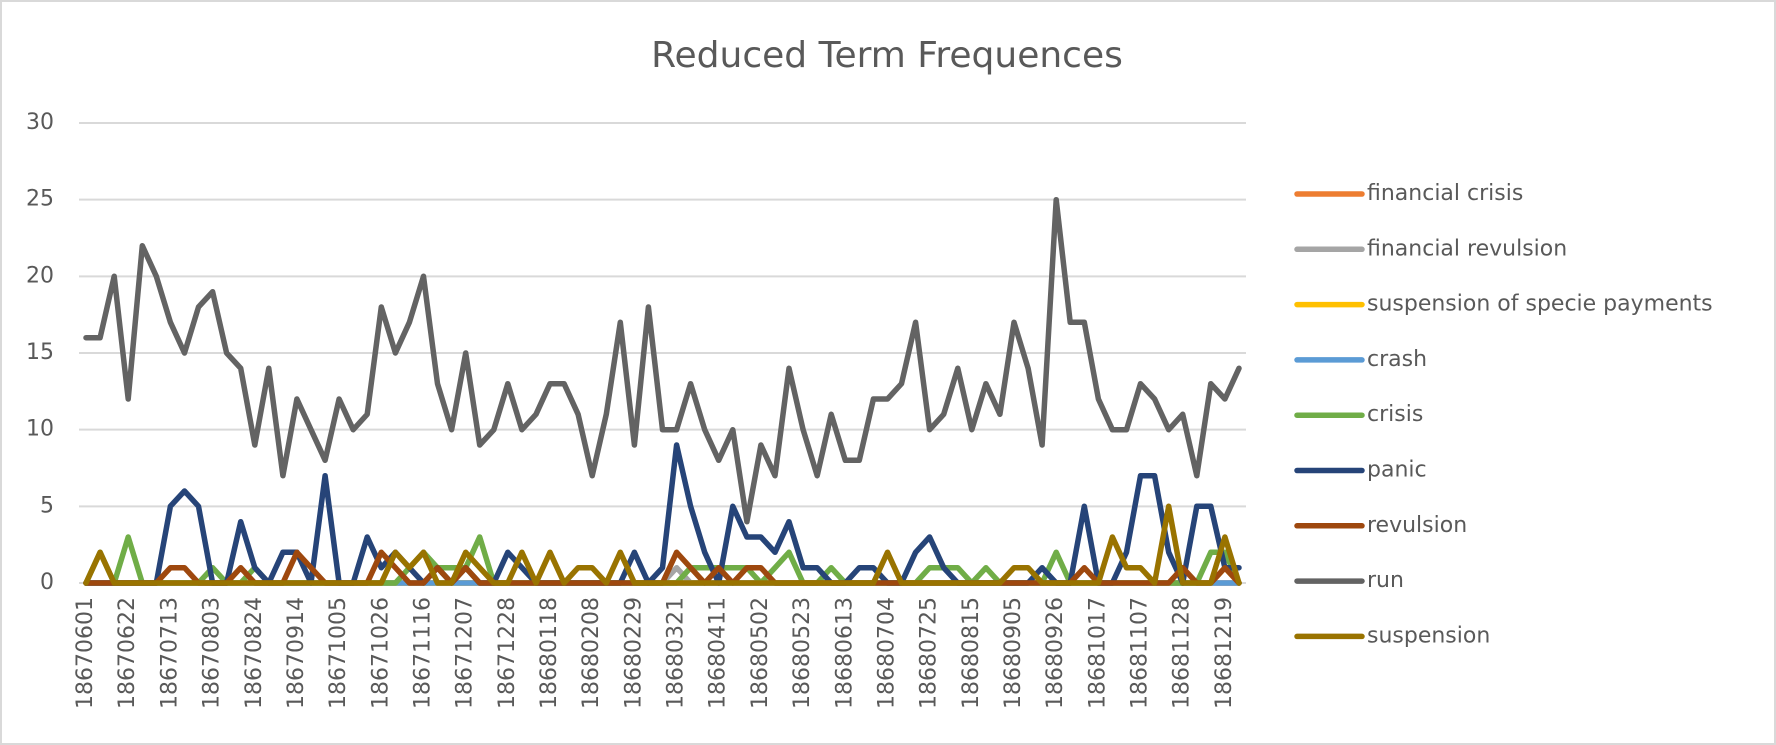 The image size is (1776, 745). Describe the element at coordinates (40, 429) in the screenshot. I see `y-tick-label: 10` at that location.